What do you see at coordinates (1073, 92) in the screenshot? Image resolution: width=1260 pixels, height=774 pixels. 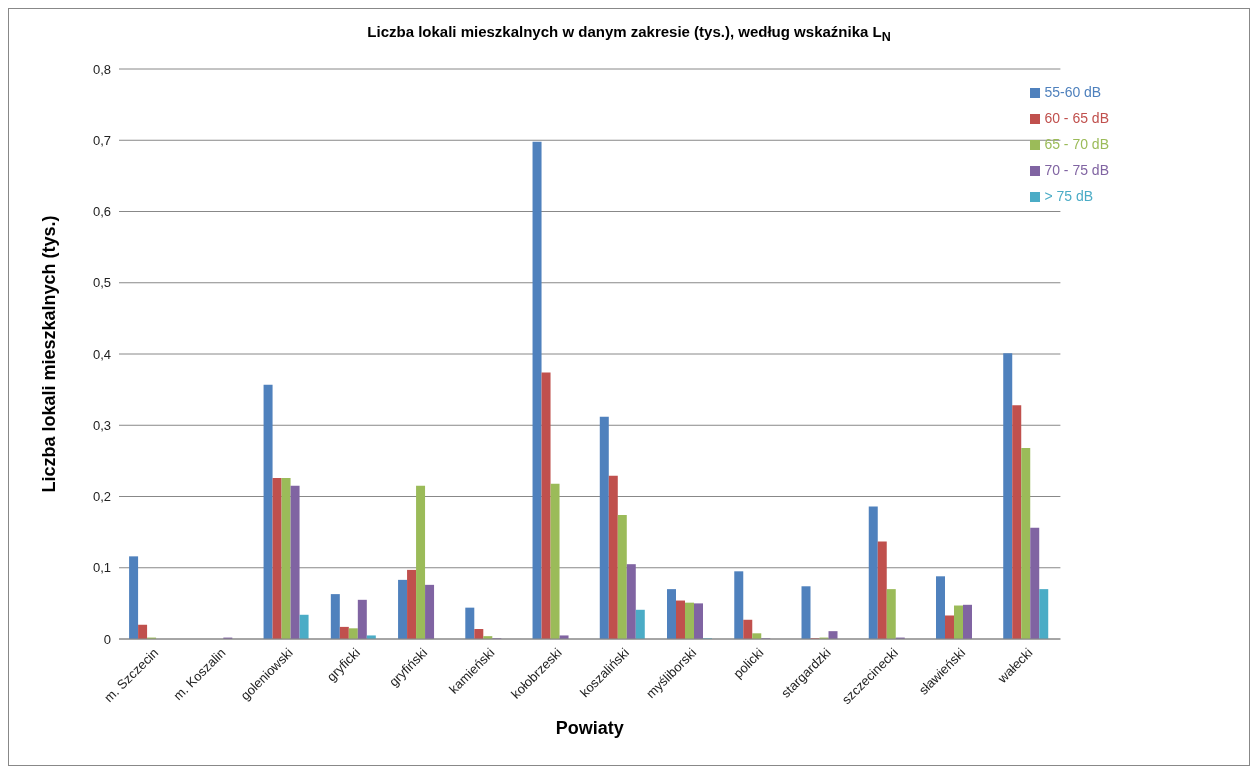 I see `legend-label: 55-60 dB` at bounding box center [1073, 92].